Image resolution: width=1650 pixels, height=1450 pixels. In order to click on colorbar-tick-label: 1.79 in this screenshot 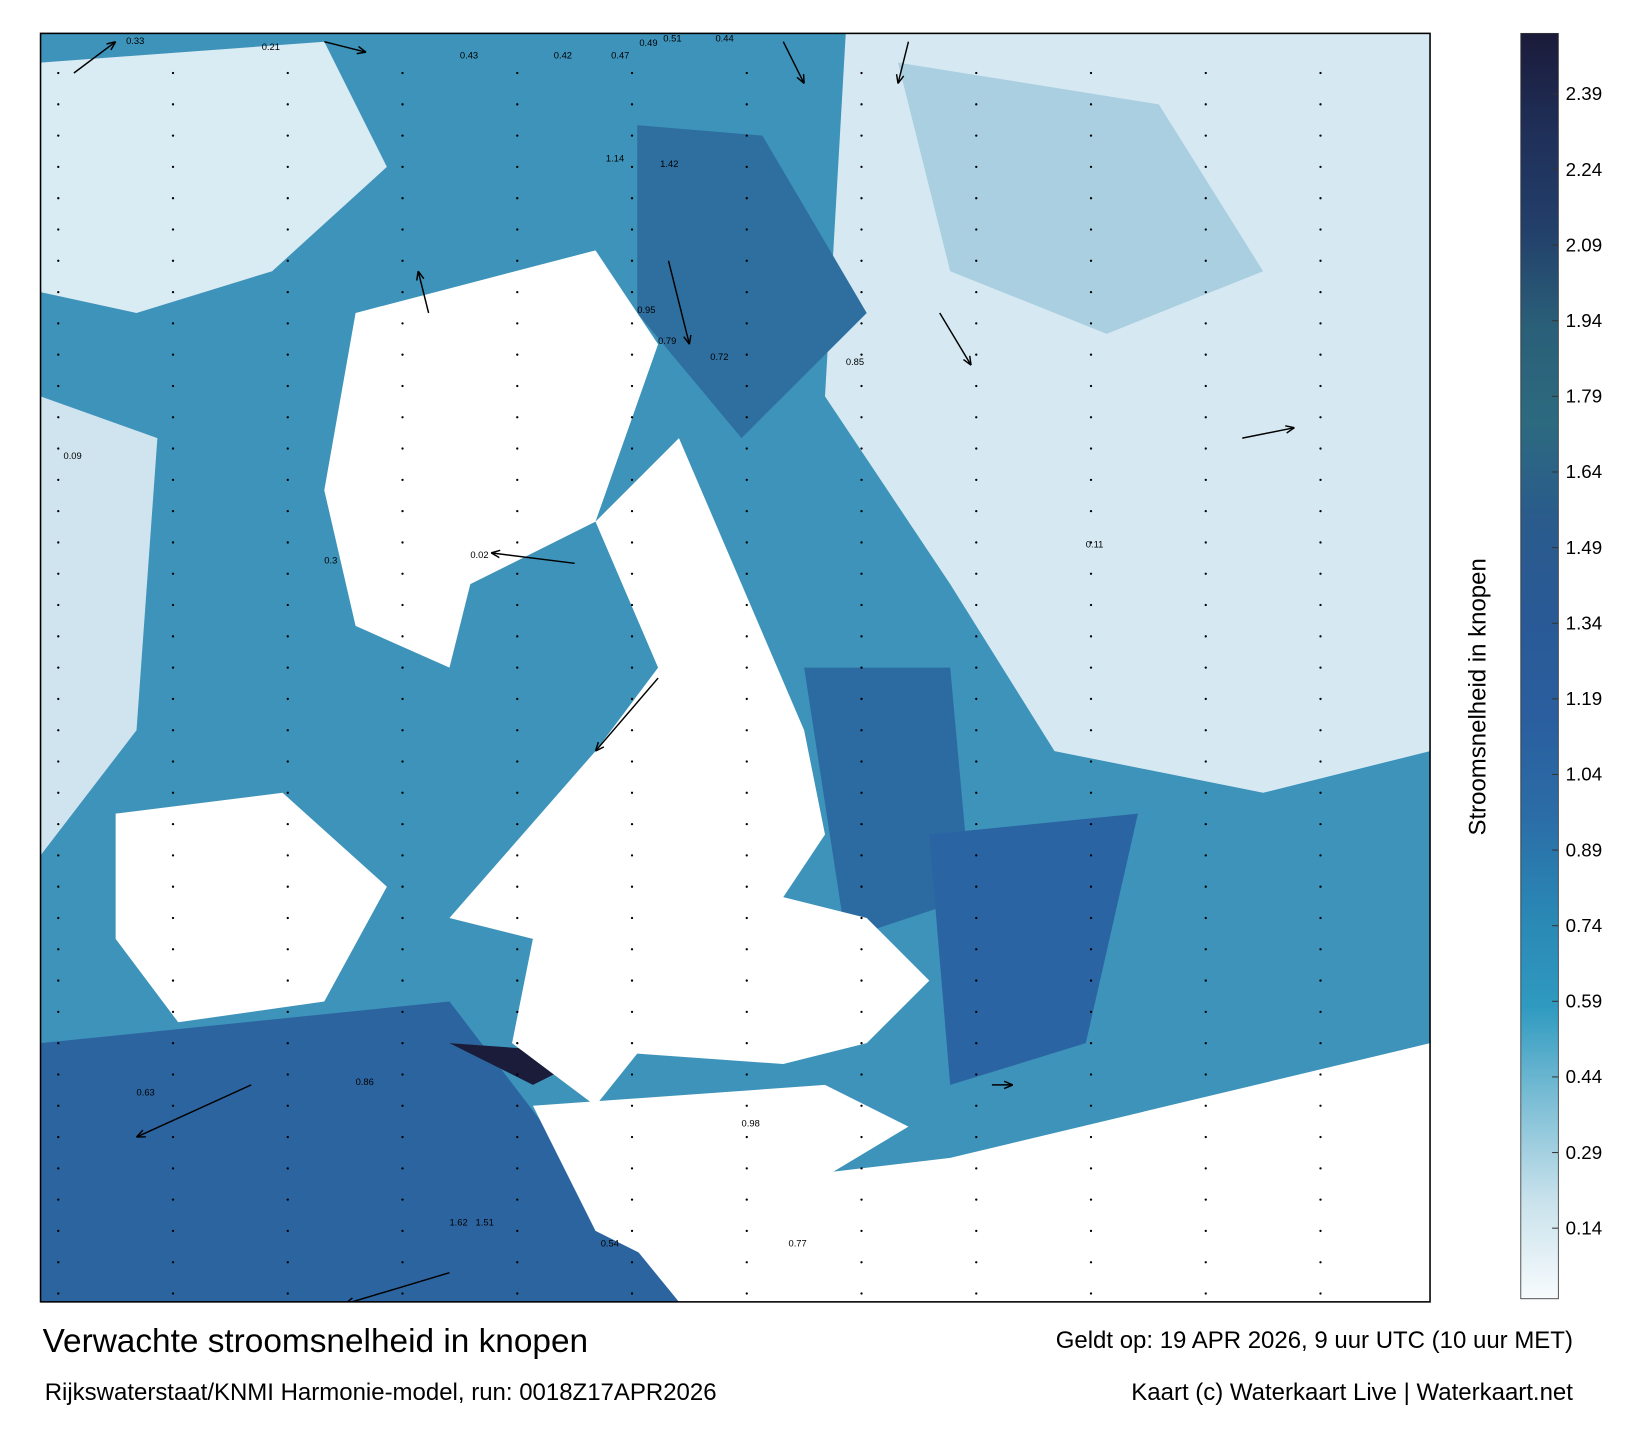, I will do `click(1584, 396)`.